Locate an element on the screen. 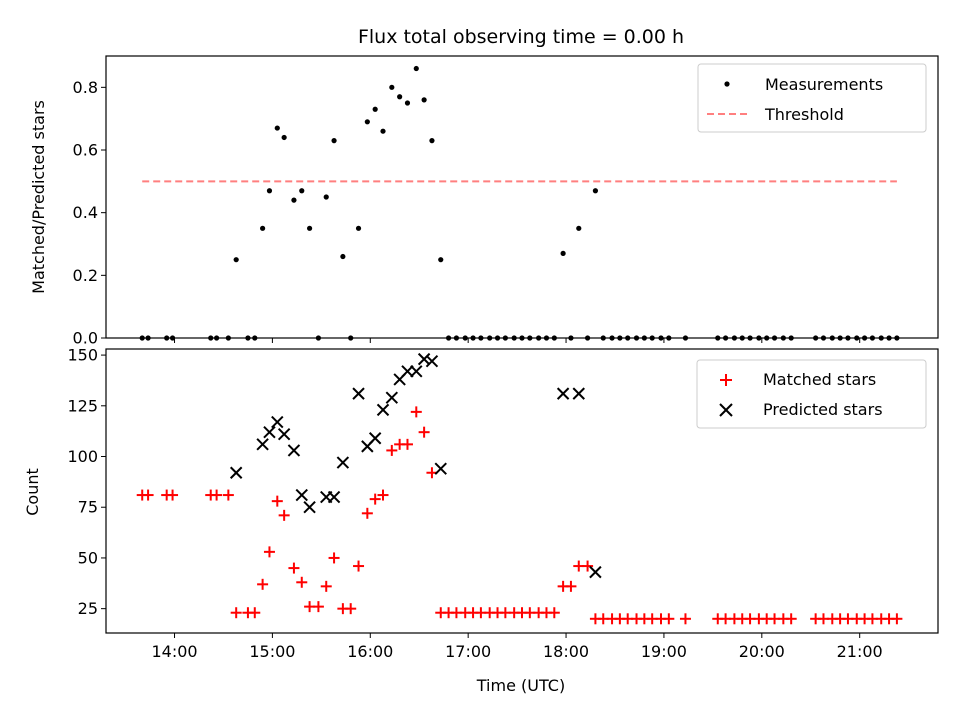 Image resolution: width=960 pixels, height=720 pixels. bottom-legend: Matched stars Predicted stars is located at coordinates (811, 394).